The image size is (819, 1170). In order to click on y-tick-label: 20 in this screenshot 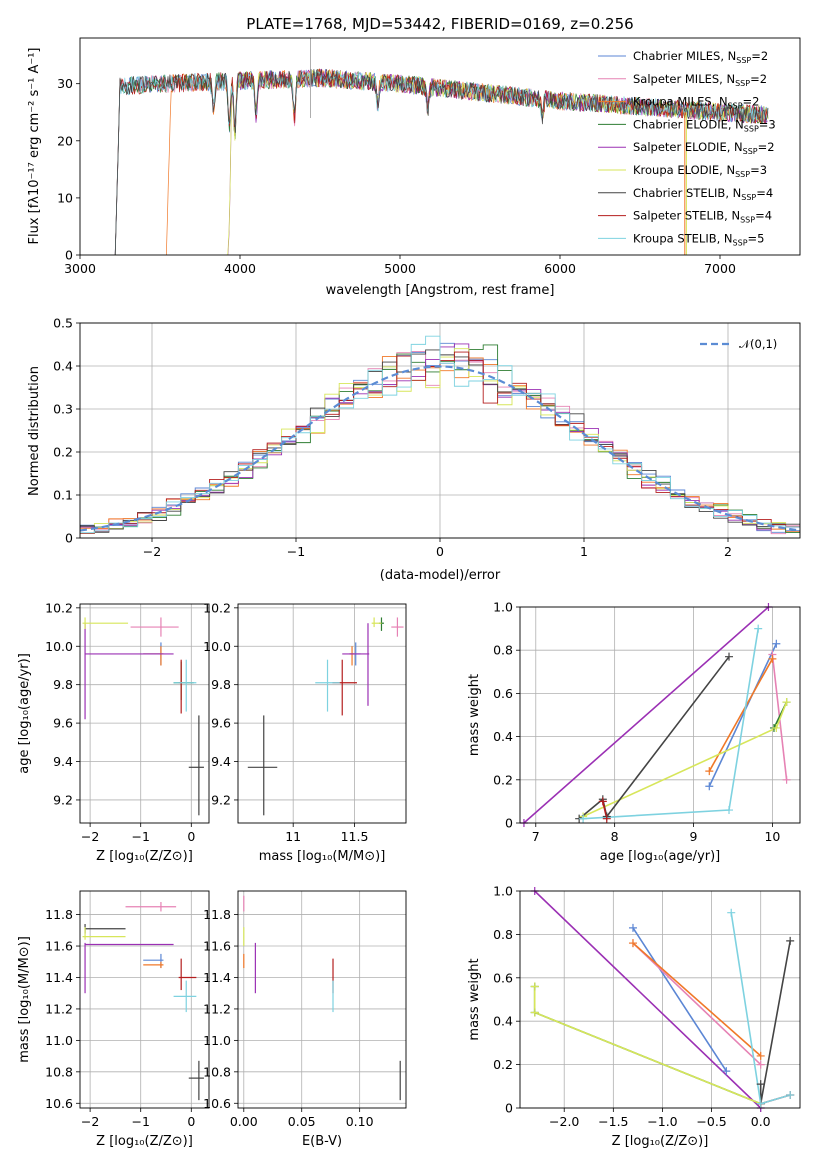, I will do `click(65, 140)`.